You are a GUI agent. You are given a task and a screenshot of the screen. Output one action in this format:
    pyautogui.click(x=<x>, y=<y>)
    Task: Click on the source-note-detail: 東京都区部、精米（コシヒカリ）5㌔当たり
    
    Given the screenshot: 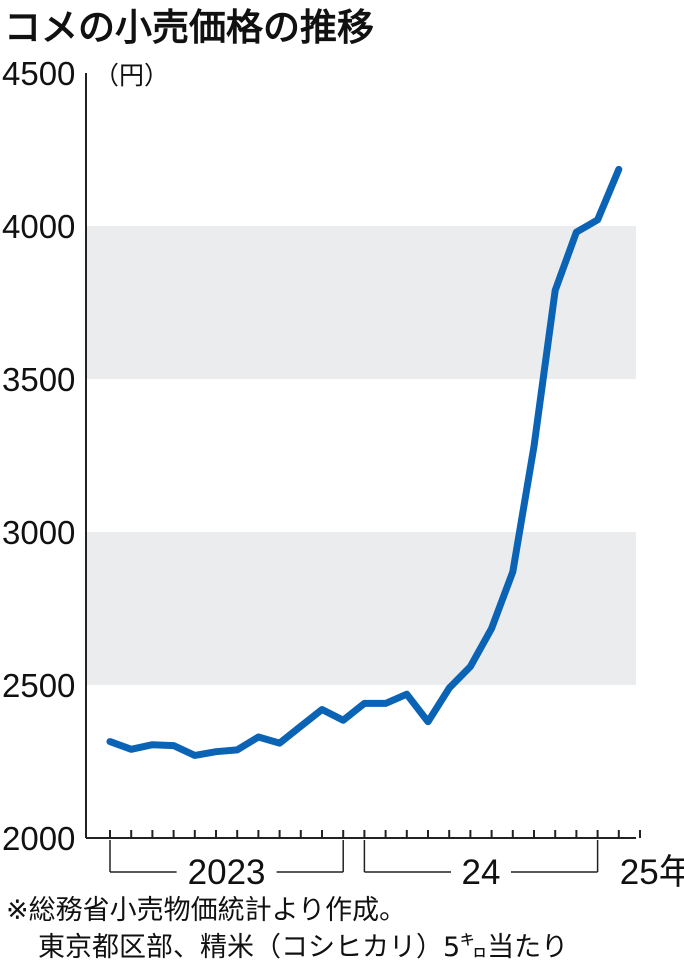 What is the action you would take?
    pyautogui.click(x=303, y=947)
    